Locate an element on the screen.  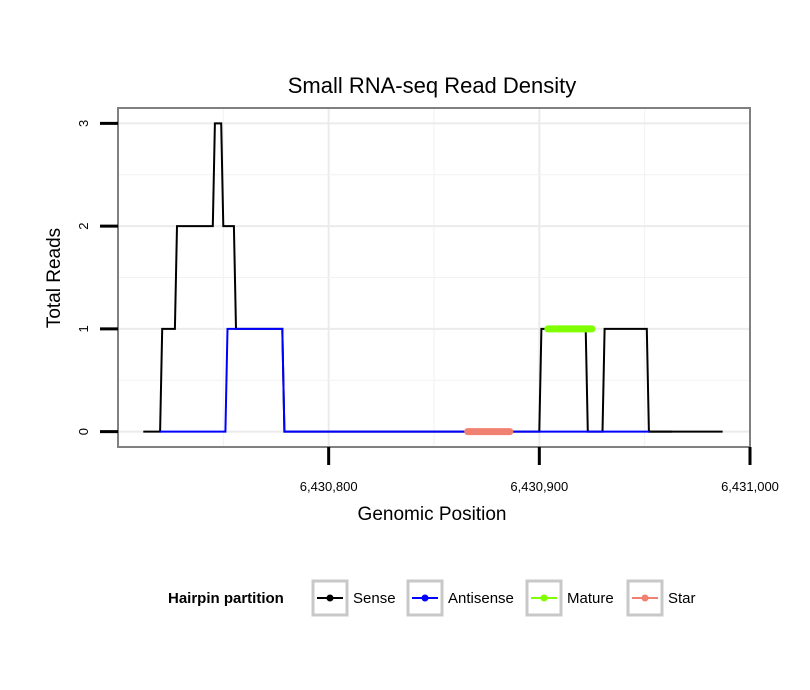
y-tick-label: 3 is located at coordinates (83, 123).